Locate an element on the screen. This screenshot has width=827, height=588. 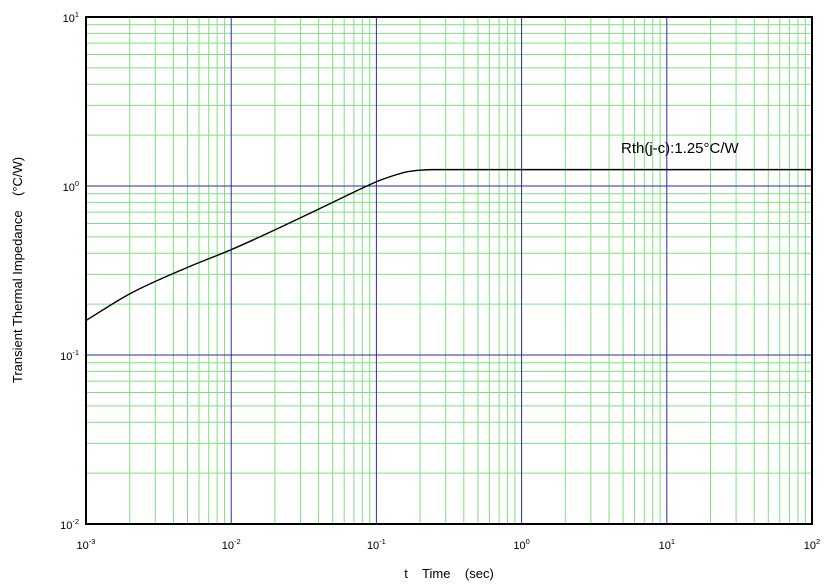
y-axis-title: Transient Thermal Impedance (°C/W) is located at coordinates (17, 270).